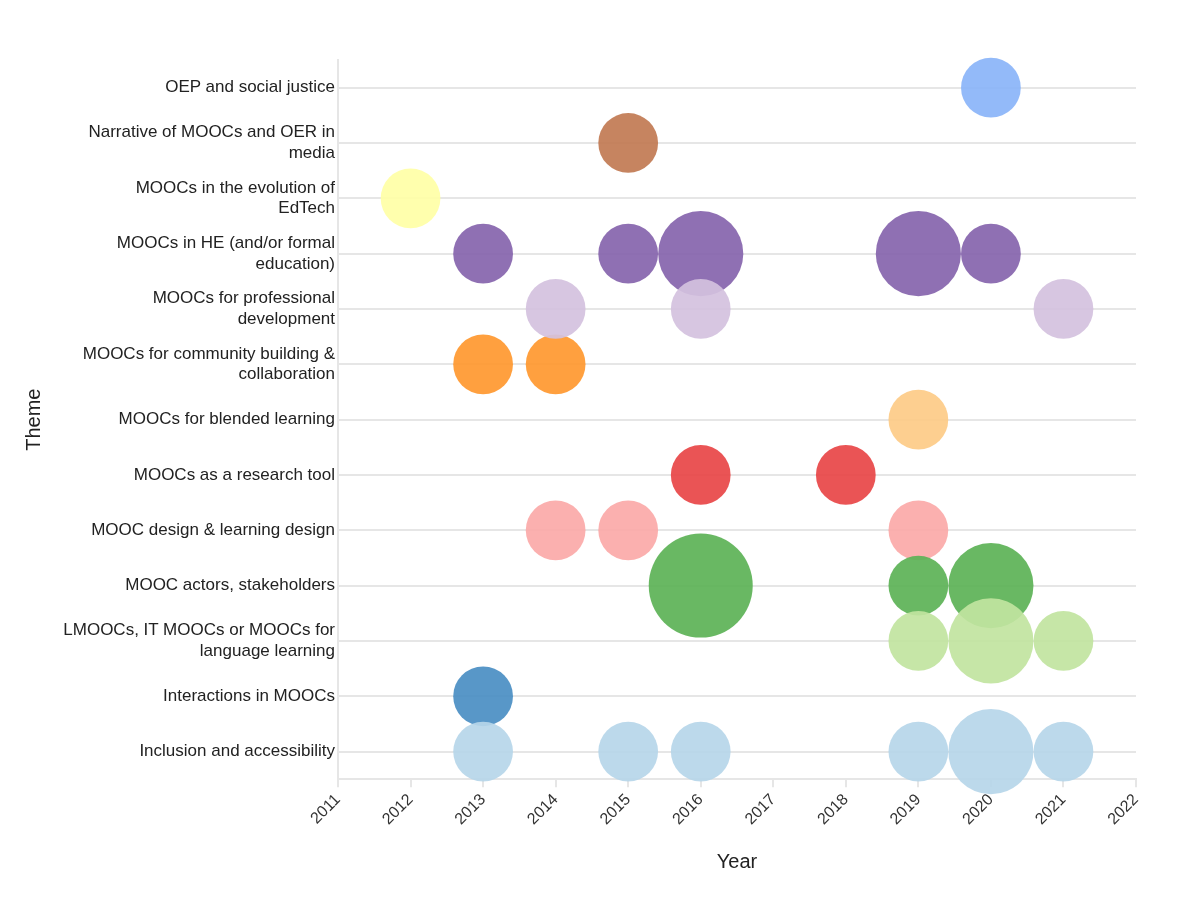  What do you see at coordinates (250, 87) in the screenshot?
I see `y-tick-label: OEP and social justice` at bounding box center [250, 87].